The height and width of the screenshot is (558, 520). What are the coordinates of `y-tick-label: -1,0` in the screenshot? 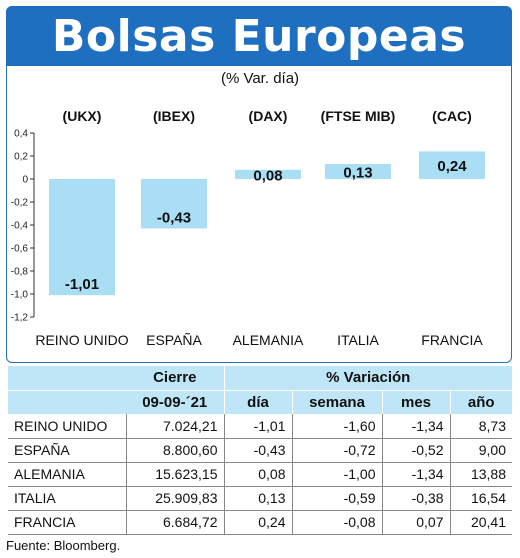 It's located at (20, 295).